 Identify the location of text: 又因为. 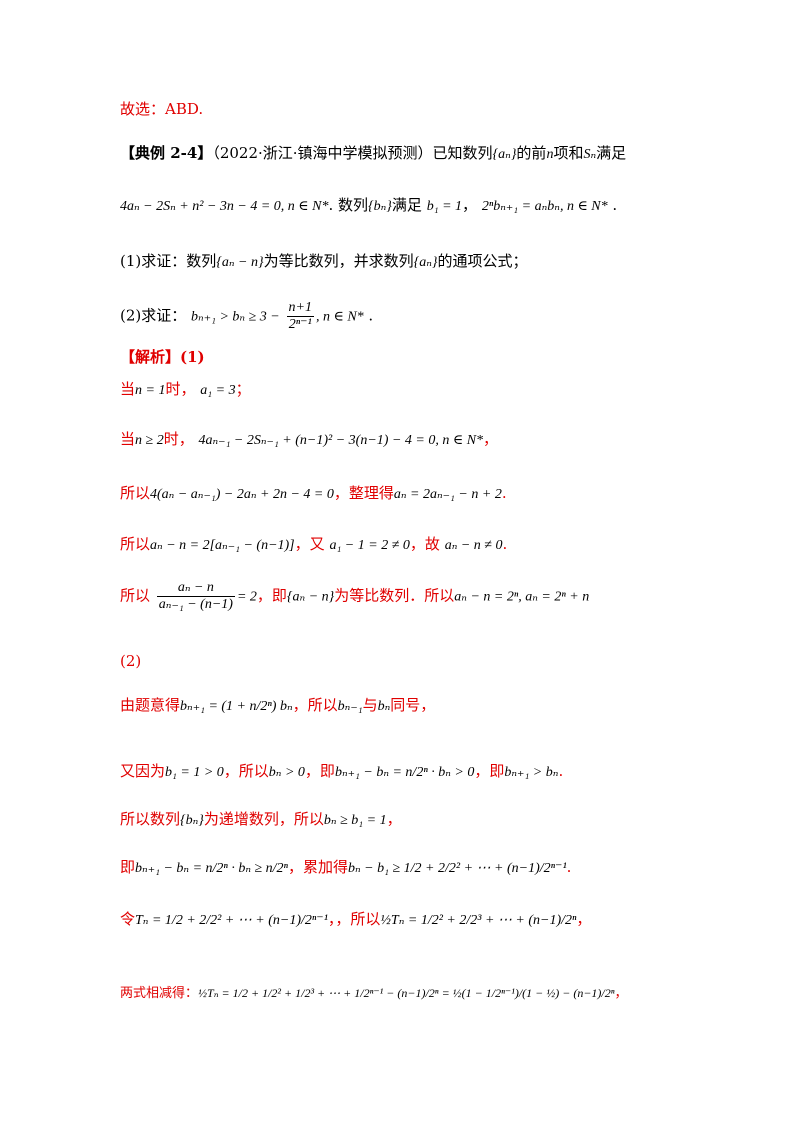
(143, 771).